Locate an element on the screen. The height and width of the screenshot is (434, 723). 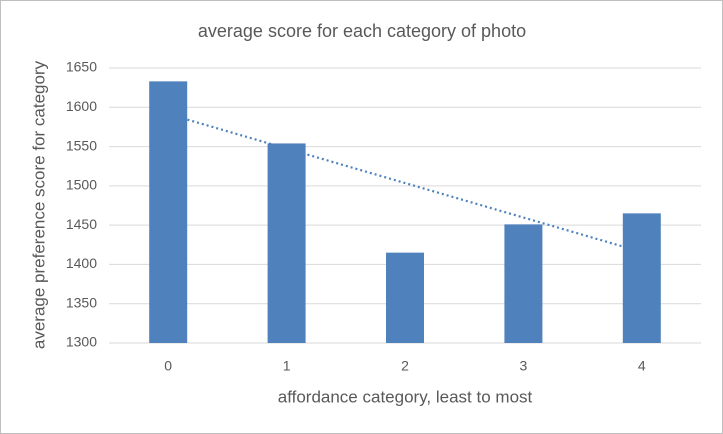
y-tick-label: 1650 is located at coordinates (81, 67).